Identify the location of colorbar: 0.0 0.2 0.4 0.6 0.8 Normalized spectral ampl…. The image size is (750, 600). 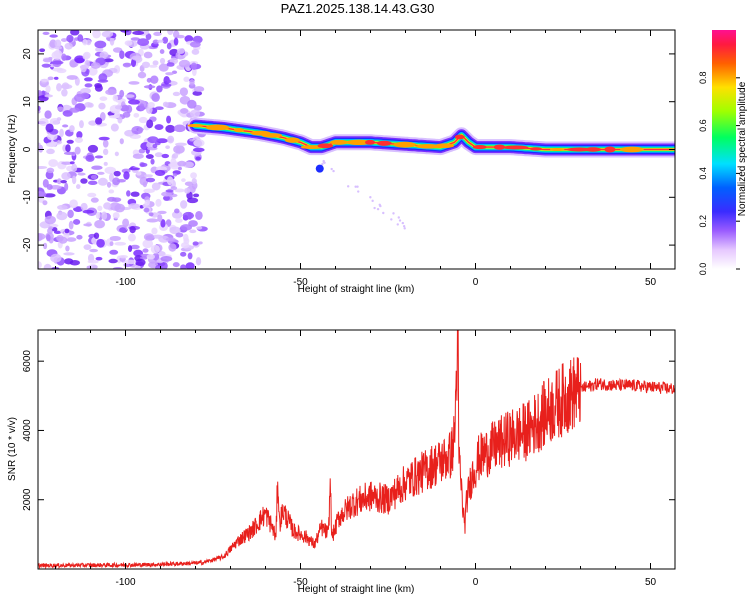
(723, 152).